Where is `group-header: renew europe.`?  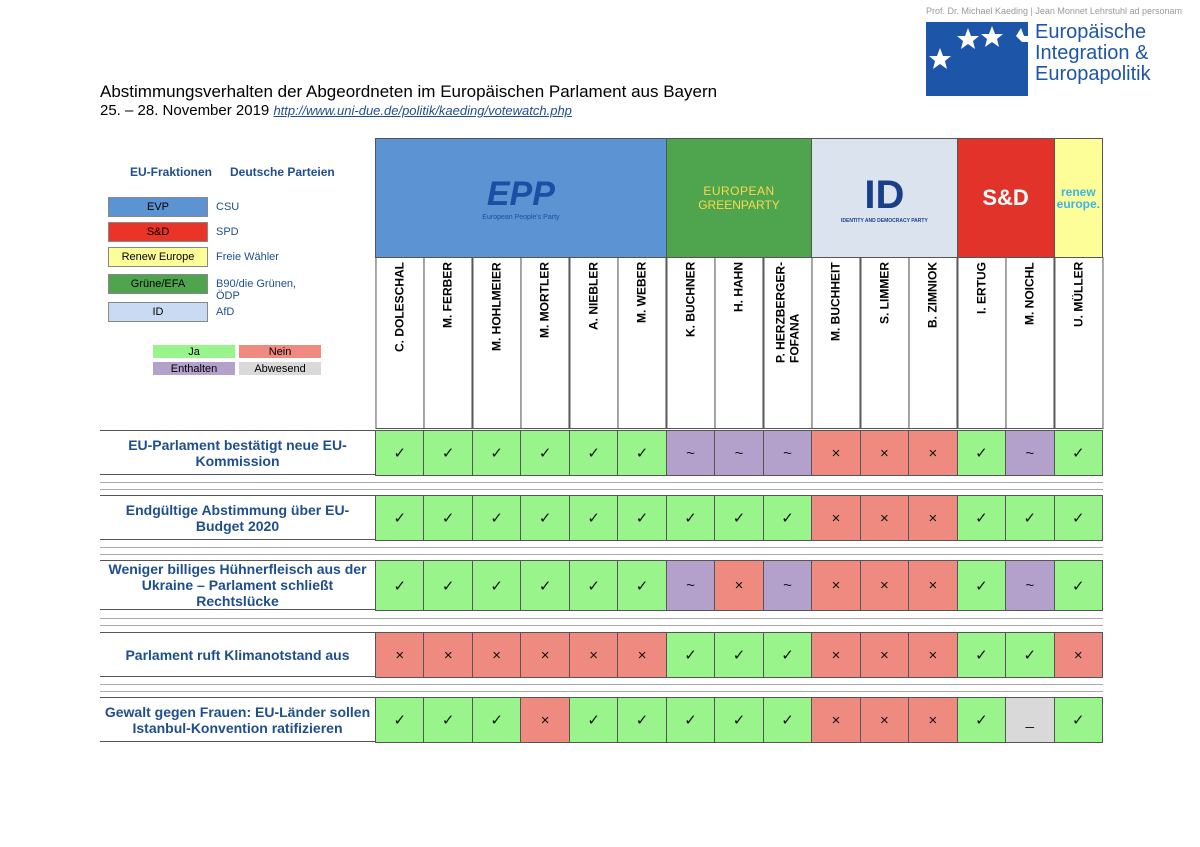
group-header: renew europe. is located at coordinates (1078, 198).